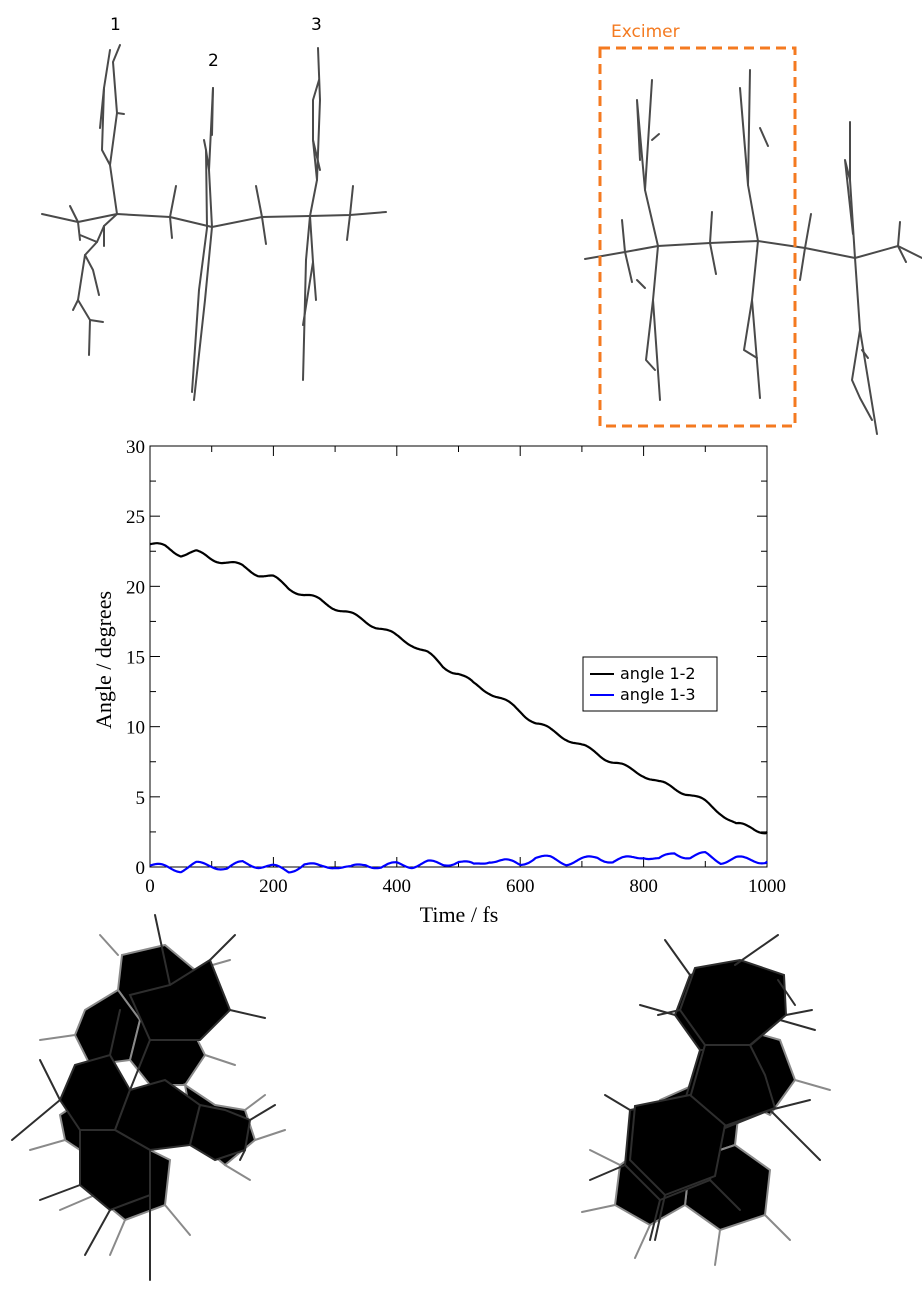 The image size is (922, 1295). Describe the element at coordinates (141, 798) in the screenshot. I see `y-tick-label: 5` at that location.